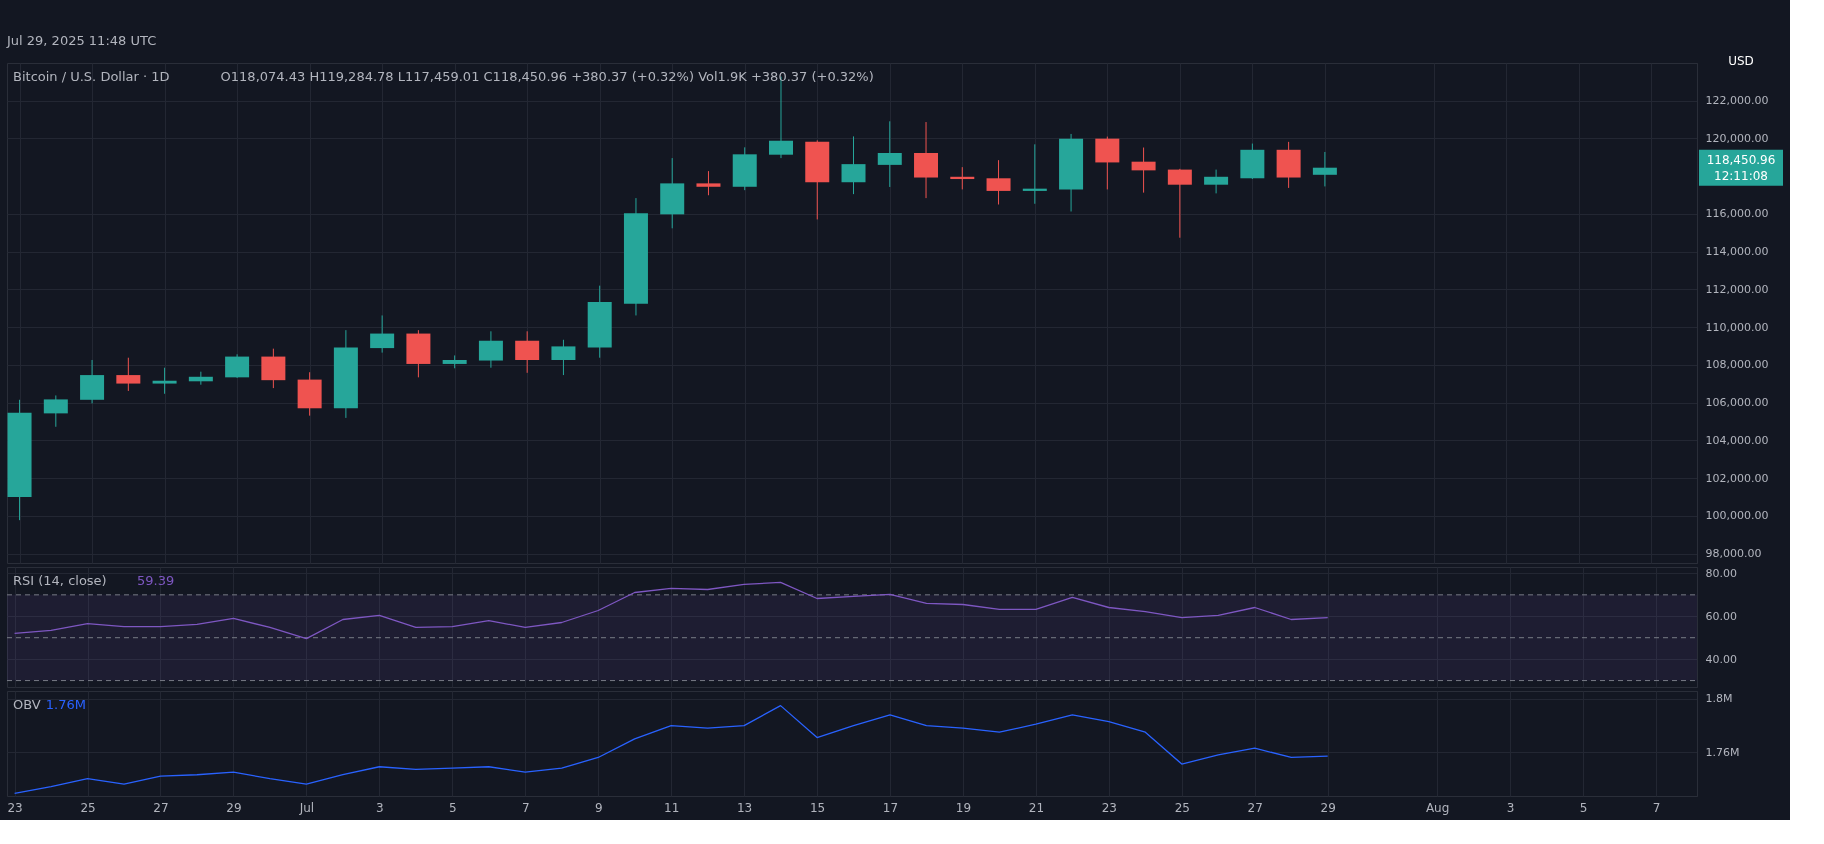  Describe the element at coordinates (672, 807) in the screenshot. I see `x-tick-label: 11` at that location.